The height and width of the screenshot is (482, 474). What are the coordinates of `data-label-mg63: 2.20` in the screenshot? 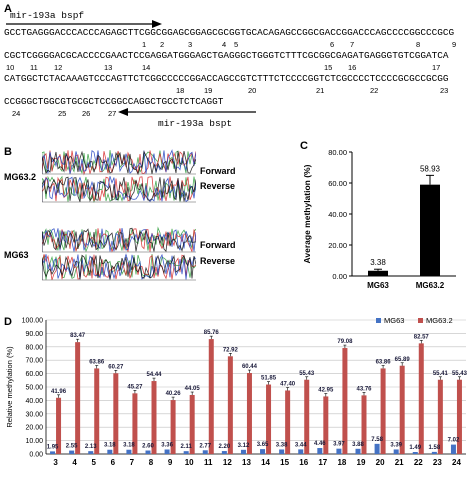 It's located at (225, 447).